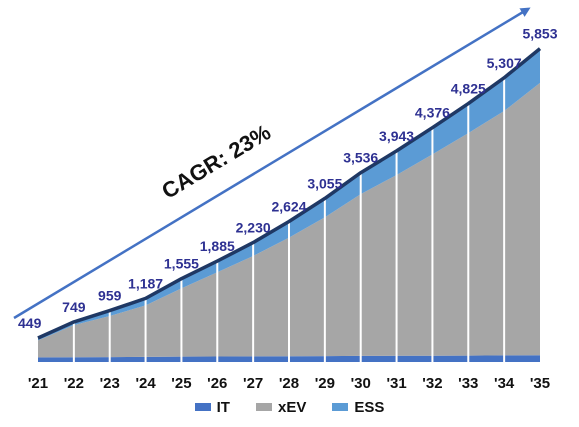 Image resolution: width=579 pixels, height=427 pixels. I want to click on total-data-label: 749, so click(74, 307).